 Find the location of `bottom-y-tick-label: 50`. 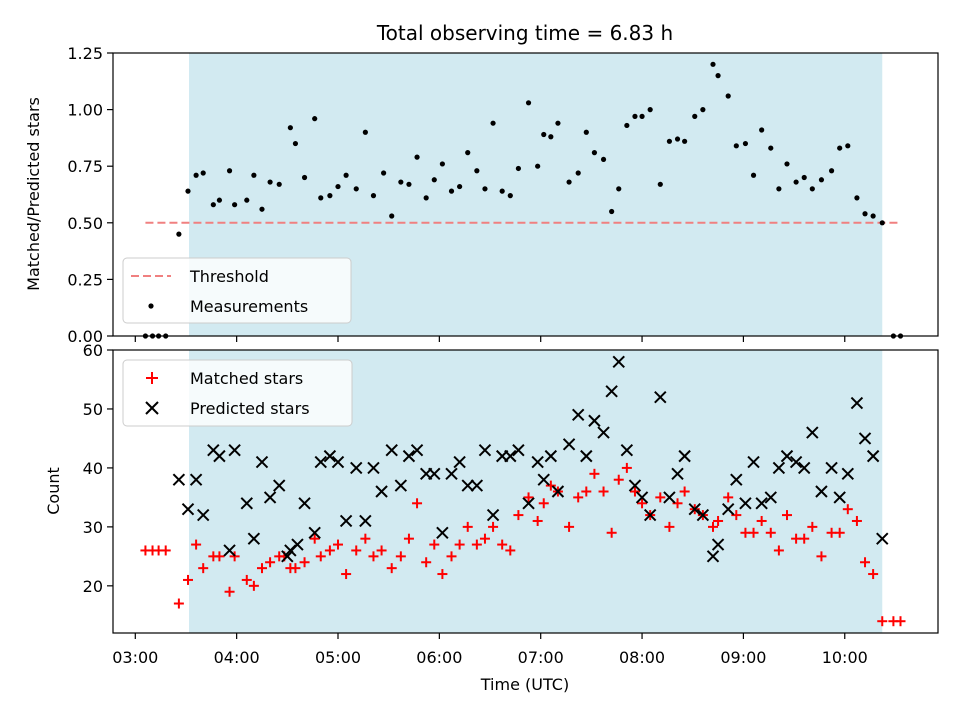

bottom-y-tick-label: 50 is located at coordinates (93, 409).